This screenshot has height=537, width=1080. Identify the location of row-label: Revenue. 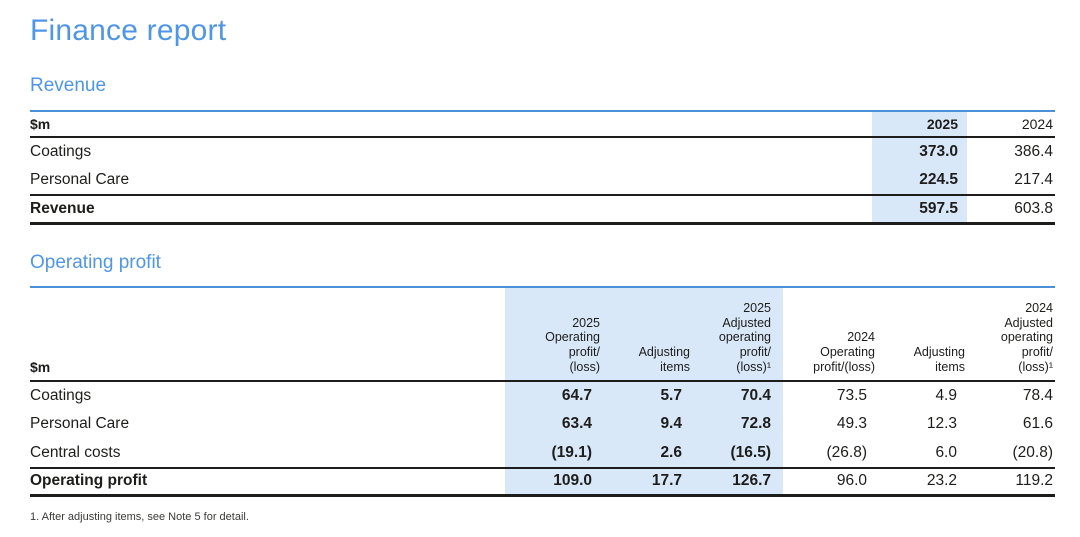
(451, 209).